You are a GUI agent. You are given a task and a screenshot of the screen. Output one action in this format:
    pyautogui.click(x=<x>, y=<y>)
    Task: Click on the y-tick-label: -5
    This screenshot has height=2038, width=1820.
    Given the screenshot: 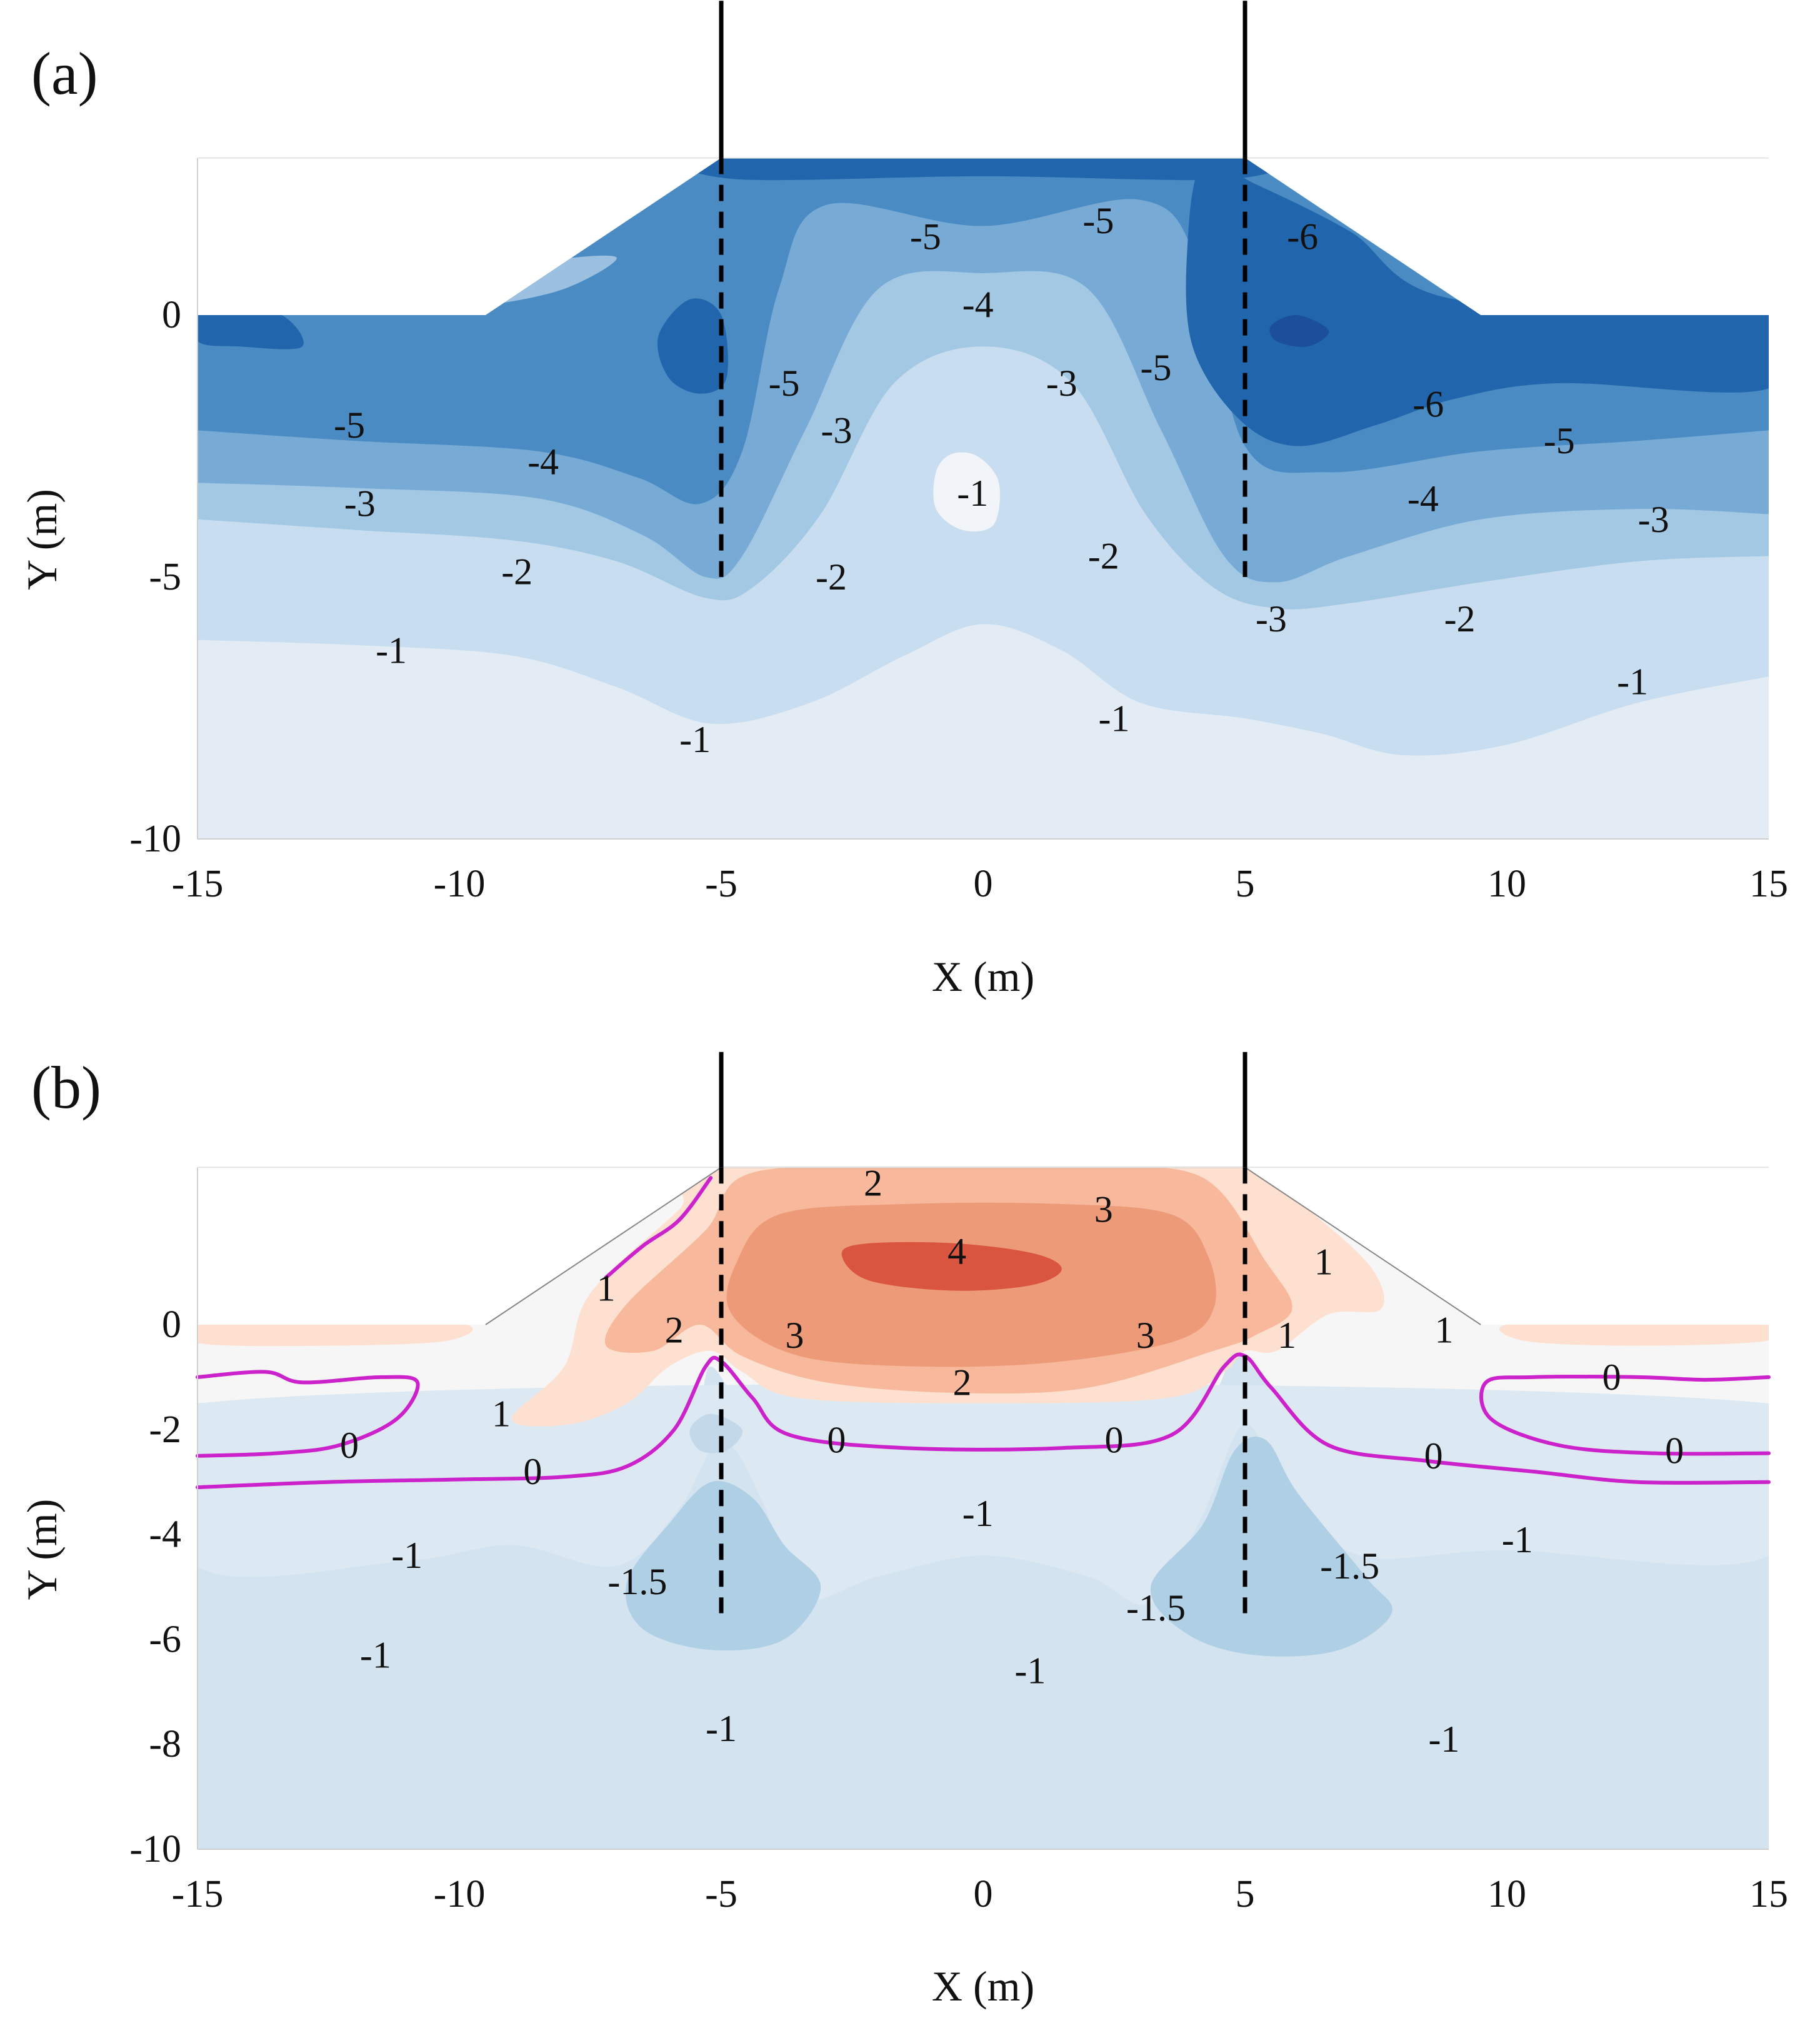 What is the action you would take?
    pyautogui.click(x=165, y=577)
    